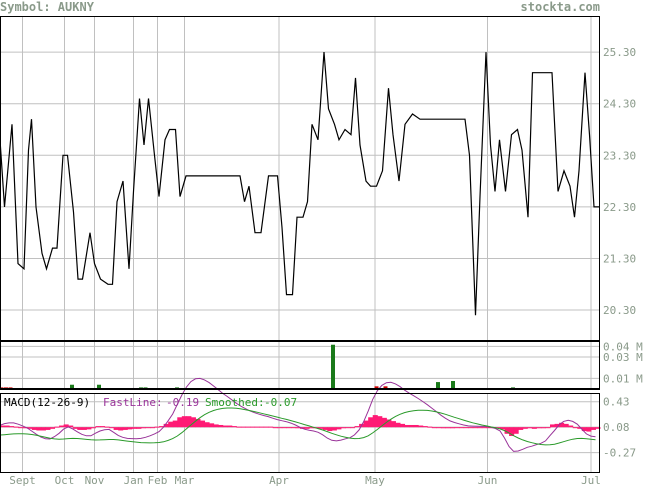 The image size is (655, 486). Describe the element at coordinates (623, 378) in the screenshot. I see `volume-tick-label: 0.01 M` at that location.